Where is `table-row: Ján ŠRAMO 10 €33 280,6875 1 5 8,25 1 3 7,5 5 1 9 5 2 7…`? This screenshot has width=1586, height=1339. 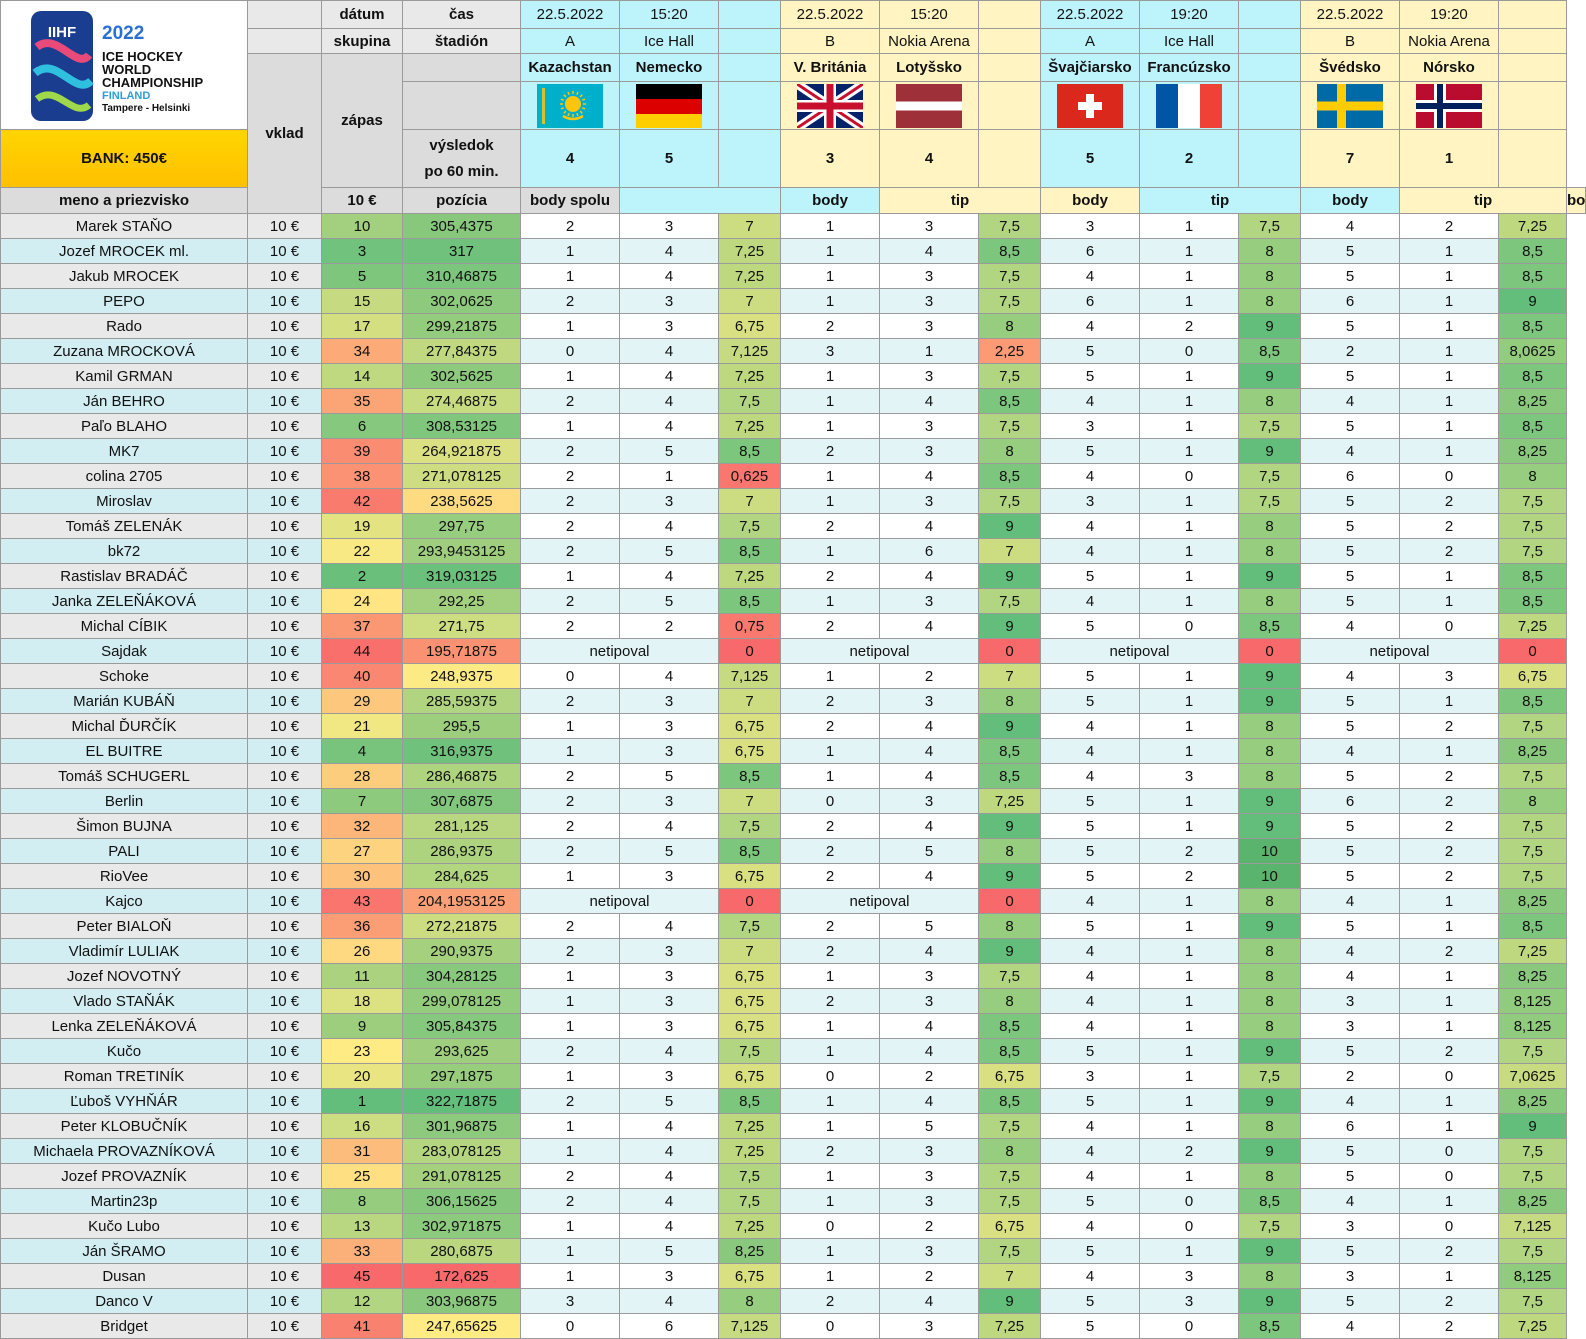 table-row: Ján ŠRAMO 10 €33 280,6875 1 5 8,25 1 3 7,5 5 1 9 5 2 7… is located at coordinates (793, 1251).